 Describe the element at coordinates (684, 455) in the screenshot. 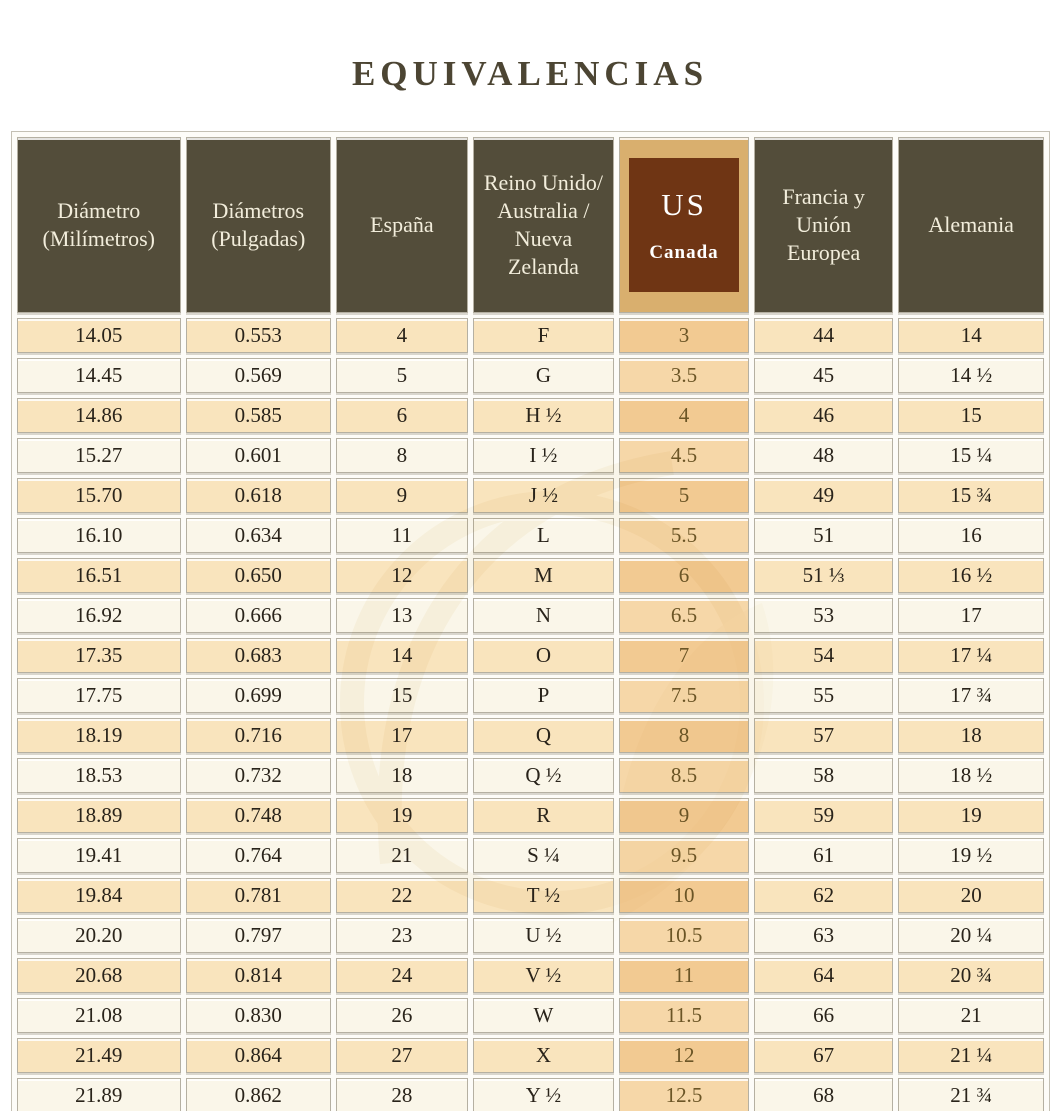

I see `cell-us-canada: 4.5` at that location.